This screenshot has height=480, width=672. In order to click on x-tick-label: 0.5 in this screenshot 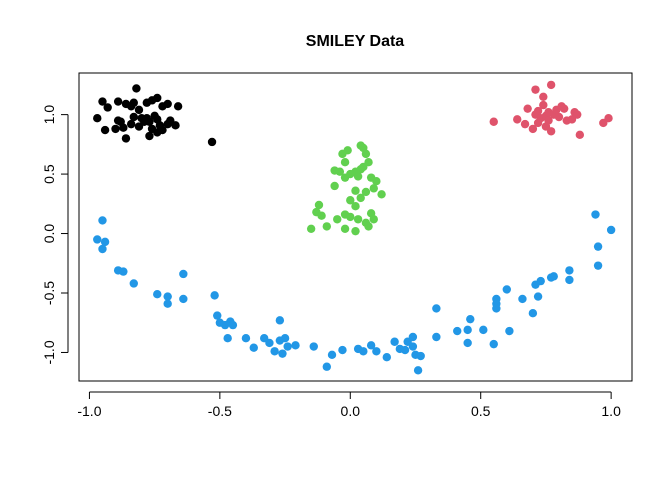, I will do `click(481, 411)`.